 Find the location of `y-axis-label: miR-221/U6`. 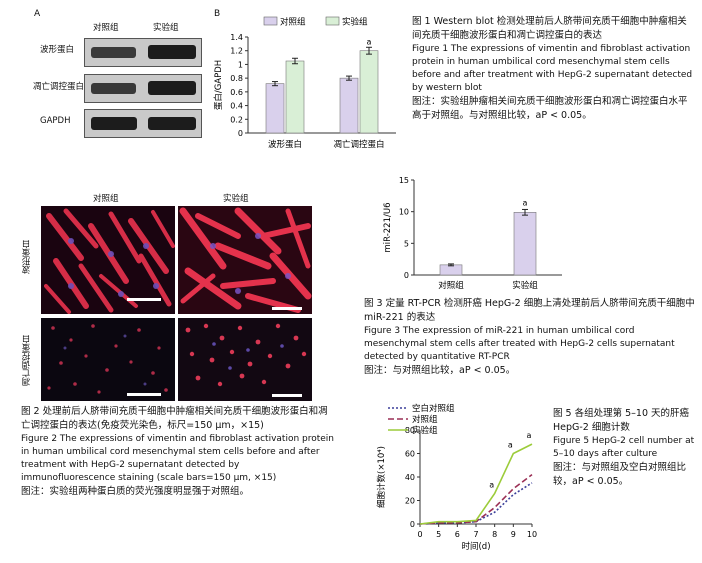

y-axis-label: miR-221/U6 is located at coordinates (388, 228).